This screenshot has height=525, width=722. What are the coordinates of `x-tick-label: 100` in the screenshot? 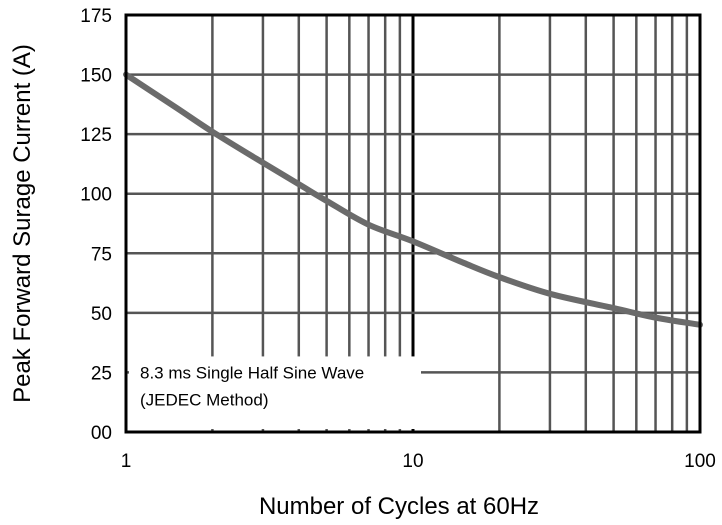 It's located at (700, 461).